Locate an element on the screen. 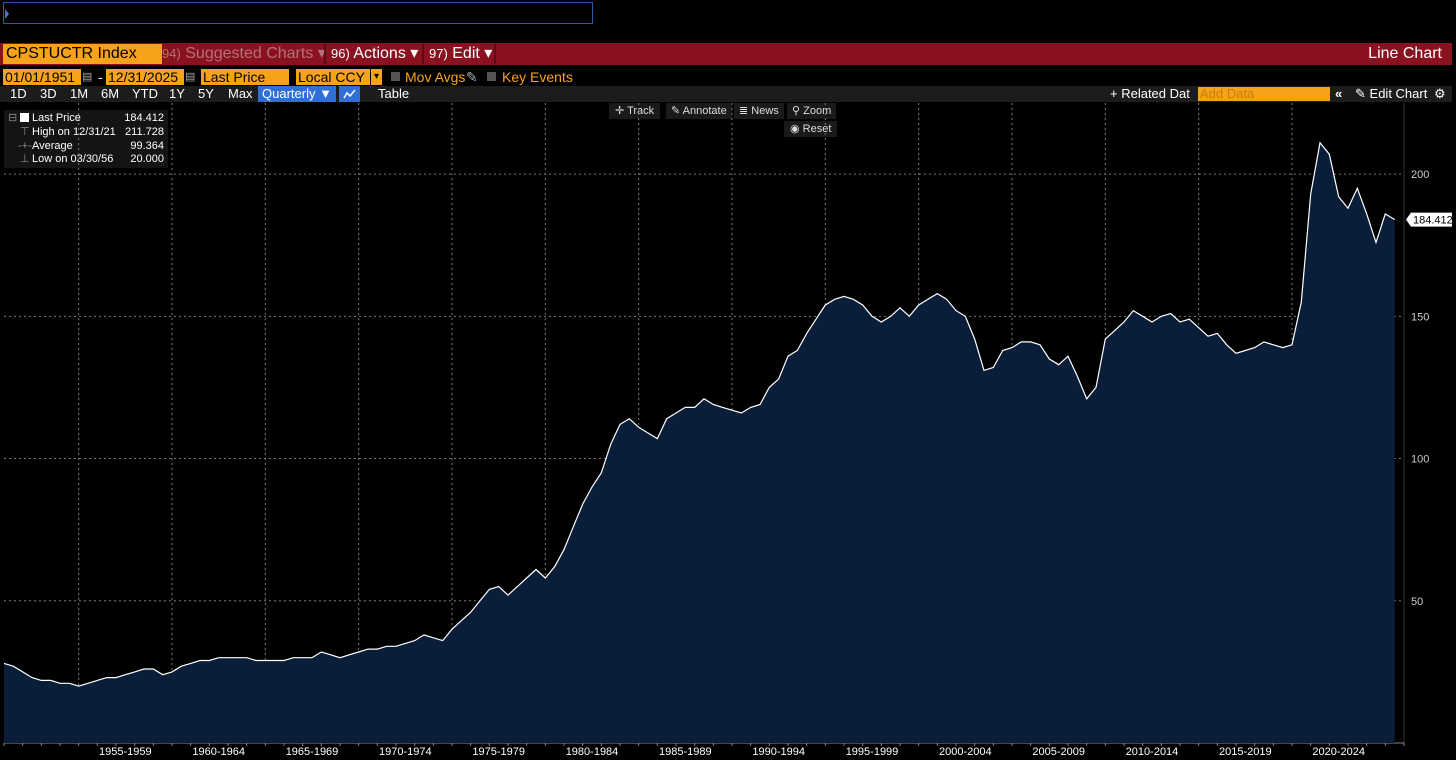 The image size is (1456, 760). x-tick-label: 1955-1959 is located at coordinates (125, 752).